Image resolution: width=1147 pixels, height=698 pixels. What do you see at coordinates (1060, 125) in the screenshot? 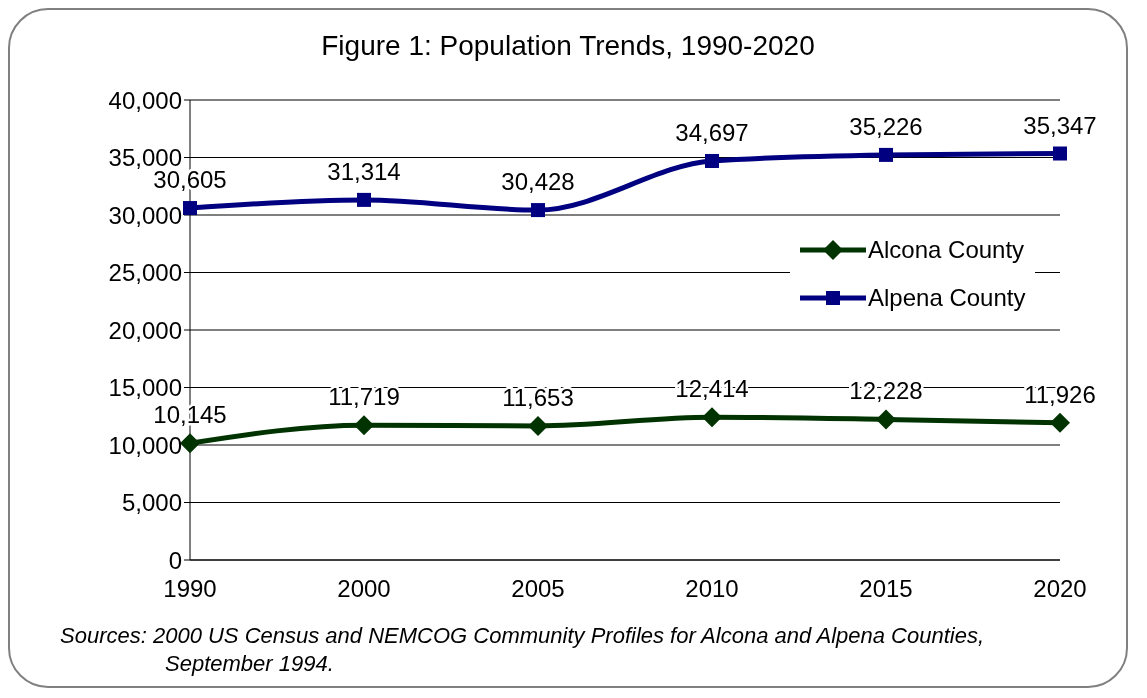
I see `data-label: 35,347` at bounding box center [1060, 125].